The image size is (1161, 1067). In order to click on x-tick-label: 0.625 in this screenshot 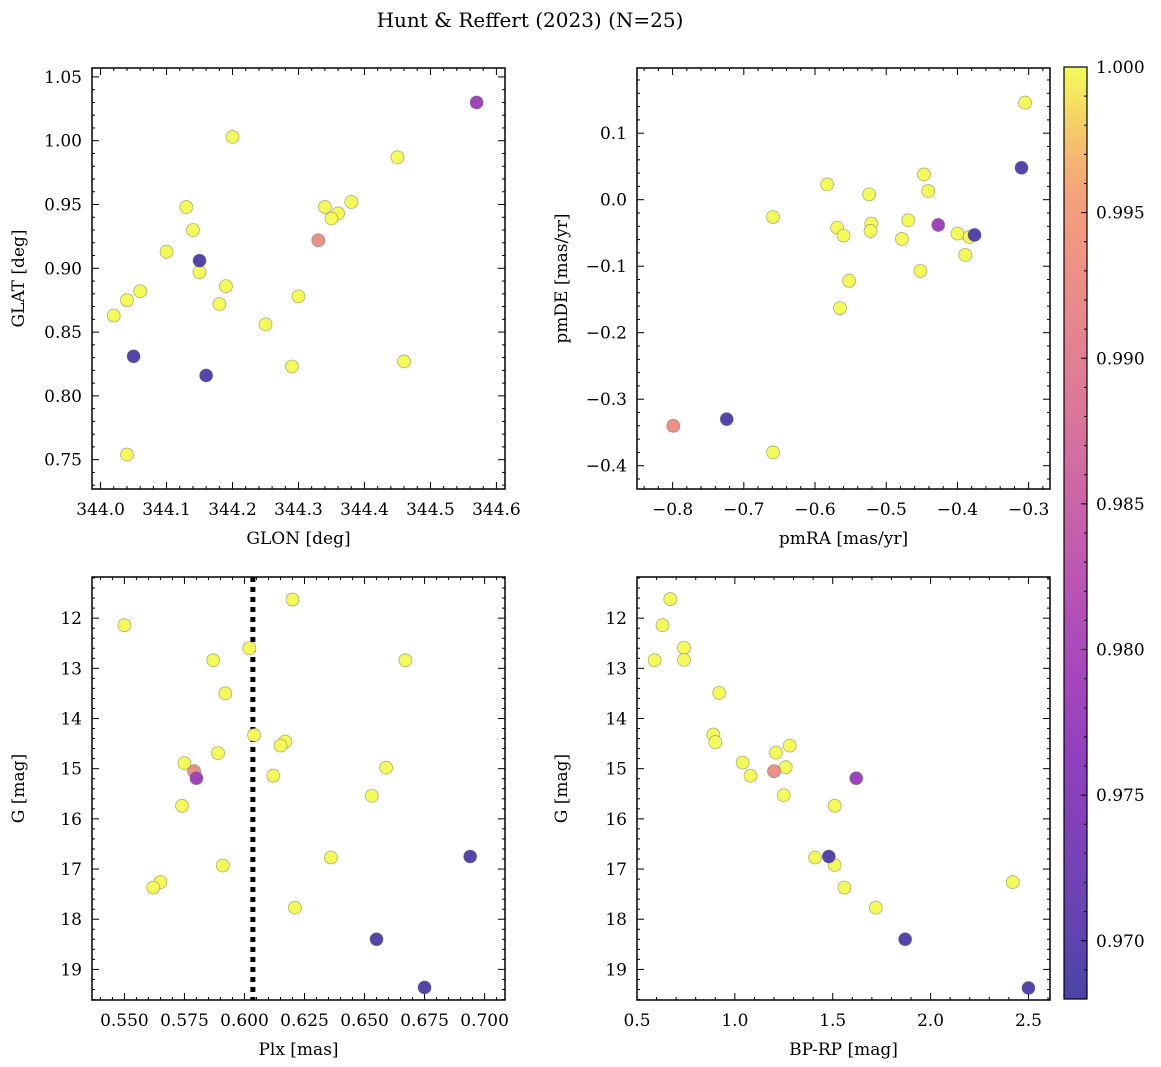, I will do `click(304, 1021)`.